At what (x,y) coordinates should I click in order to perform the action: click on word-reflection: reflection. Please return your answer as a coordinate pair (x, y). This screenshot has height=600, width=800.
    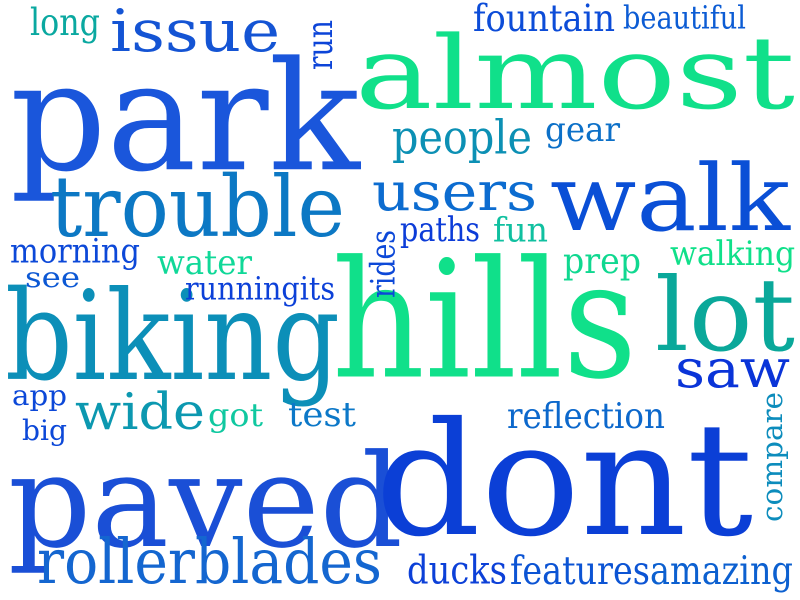
    Looking at the image, I should click on (586, 415).